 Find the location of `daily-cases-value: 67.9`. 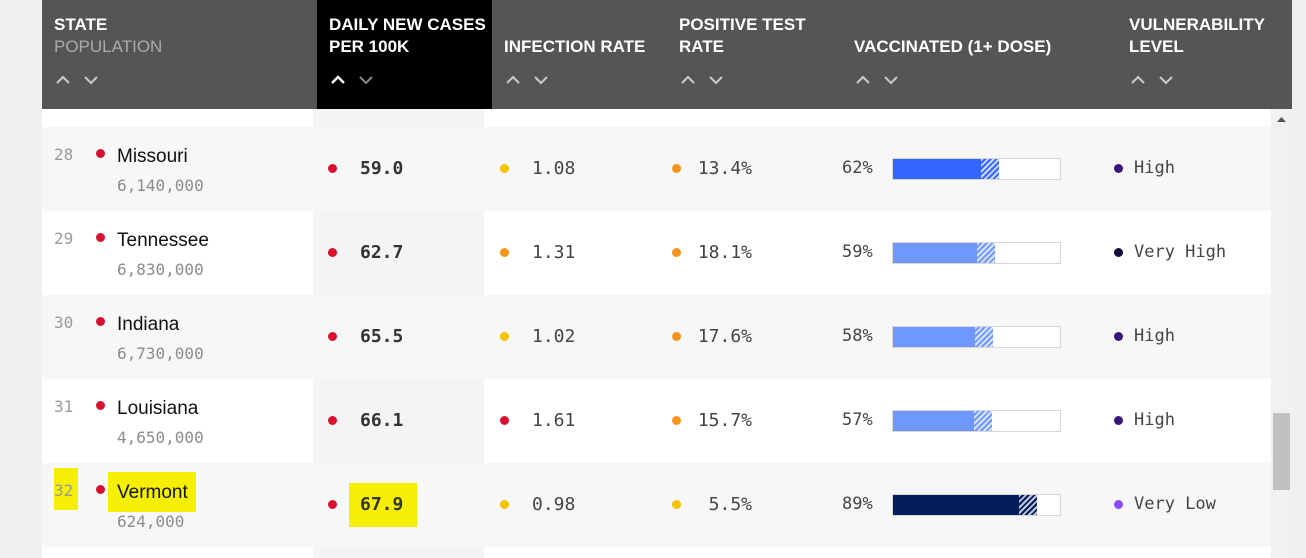

daily-cases-value: 67.9 is located at coordinates (382, 504).